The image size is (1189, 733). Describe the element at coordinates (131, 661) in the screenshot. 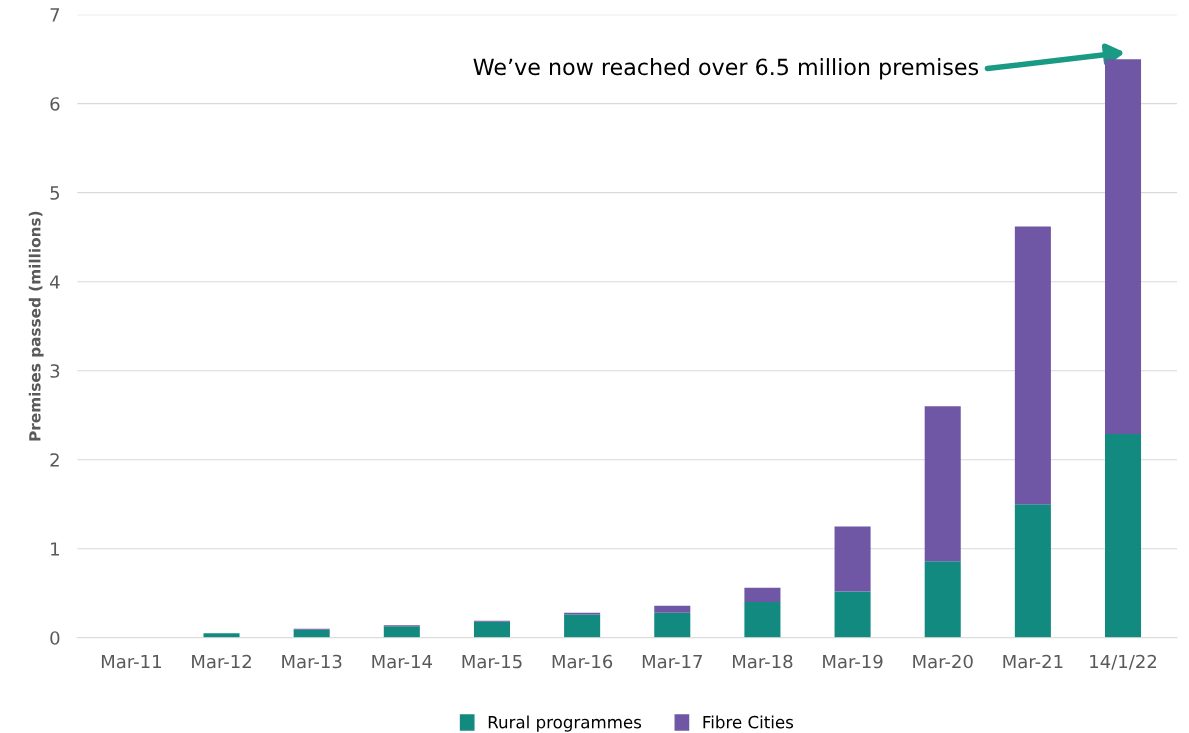

I see `x-tick-label: Mar-11` at that location.